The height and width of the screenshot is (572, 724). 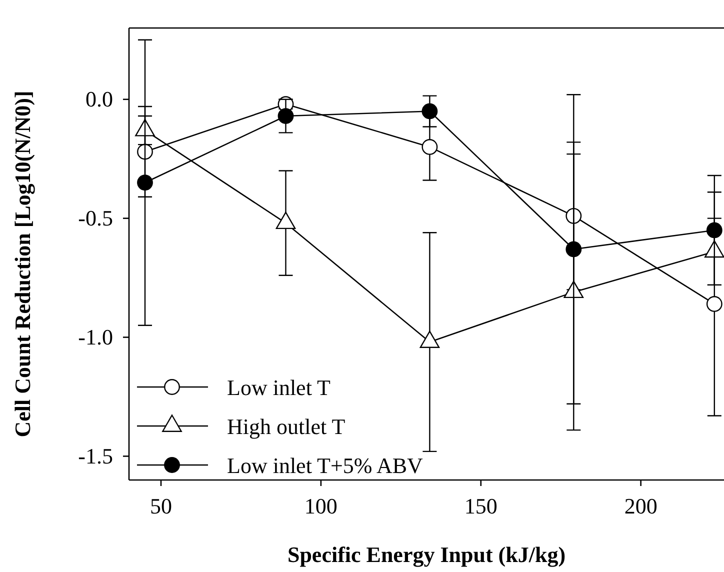 What do you see at coordinates (321, 506) in the screenshot?
I see `x-tick-label: 100` at bounding box center [321, 506].